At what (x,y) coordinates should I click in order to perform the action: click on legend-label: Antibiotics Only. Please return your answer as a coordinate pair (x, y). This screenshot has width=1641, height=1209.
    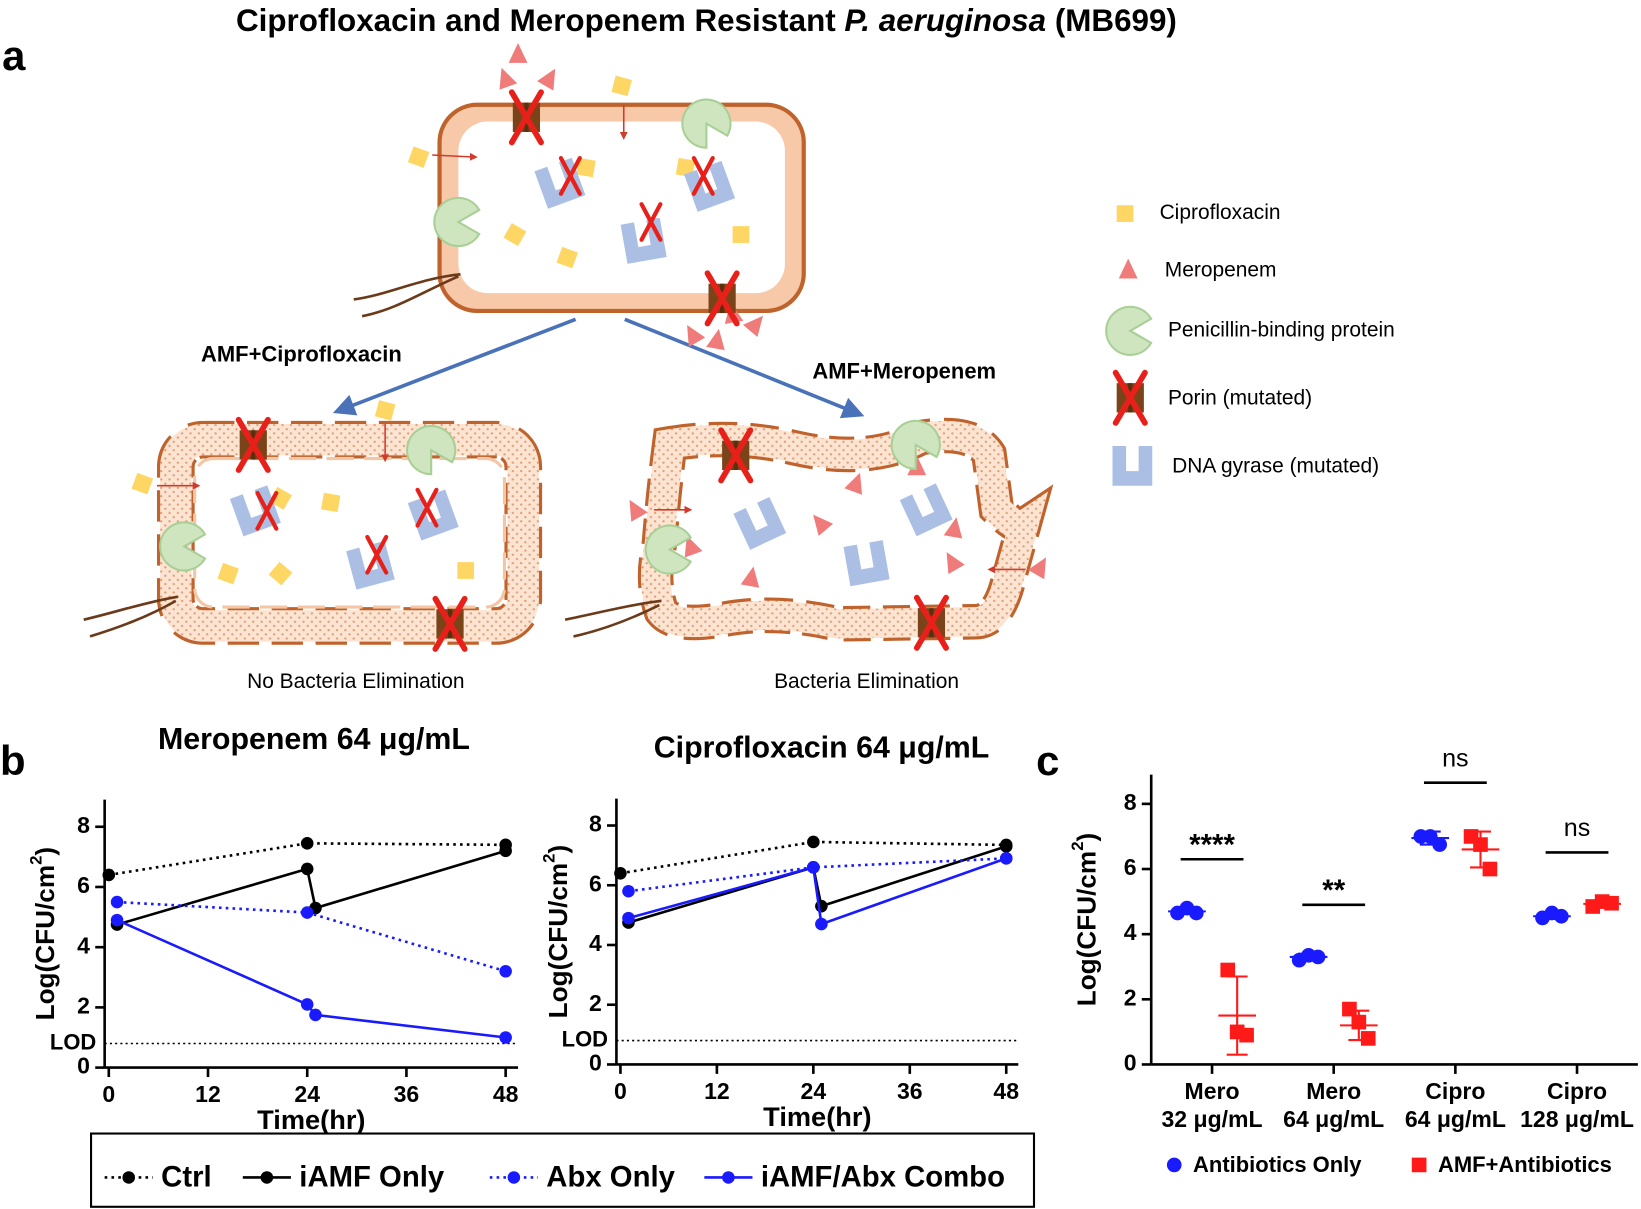
    Looking at the image, I should click on (1277, 1164).